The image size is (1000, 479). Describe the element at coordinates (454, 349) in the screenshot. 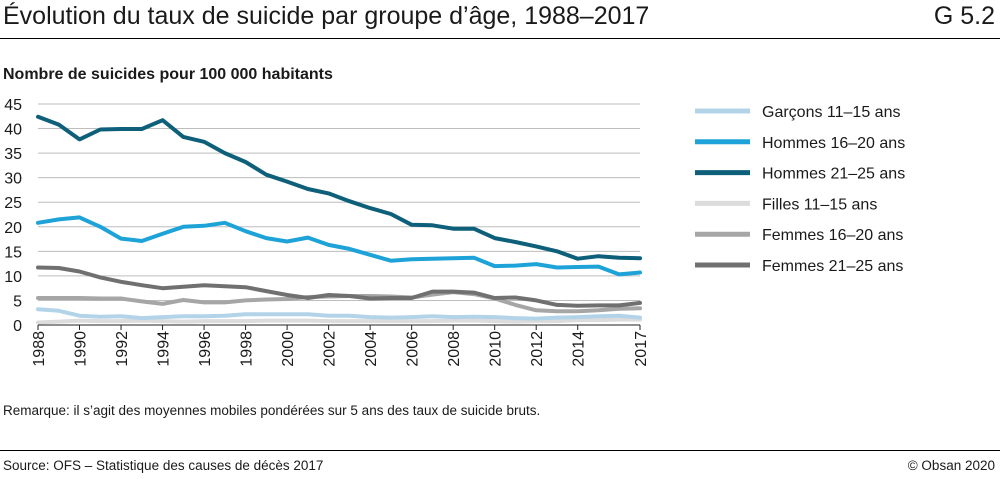

I see `x-tick-label: 2008` at that location.